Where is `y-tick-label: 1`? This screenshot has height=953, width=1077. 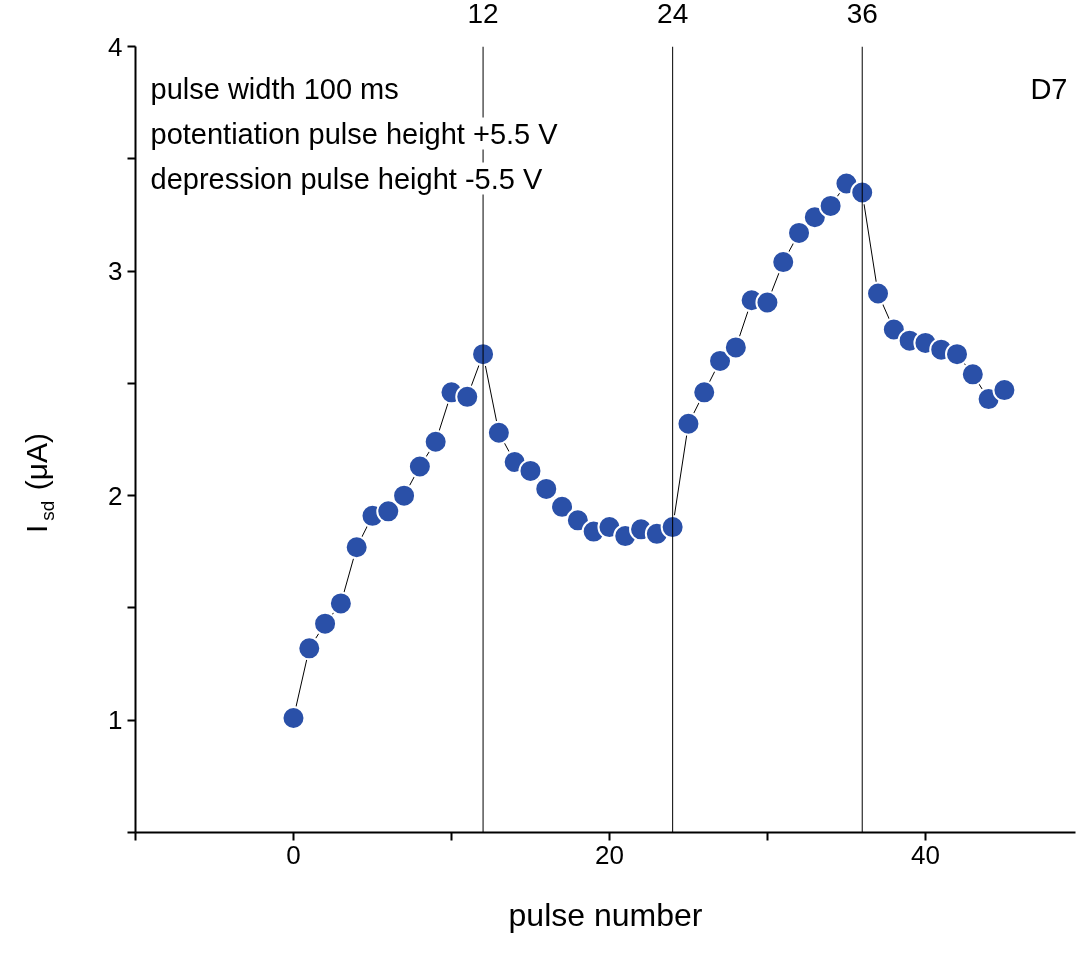 y-tick-label: 1 is located at coordinates (115, 720).